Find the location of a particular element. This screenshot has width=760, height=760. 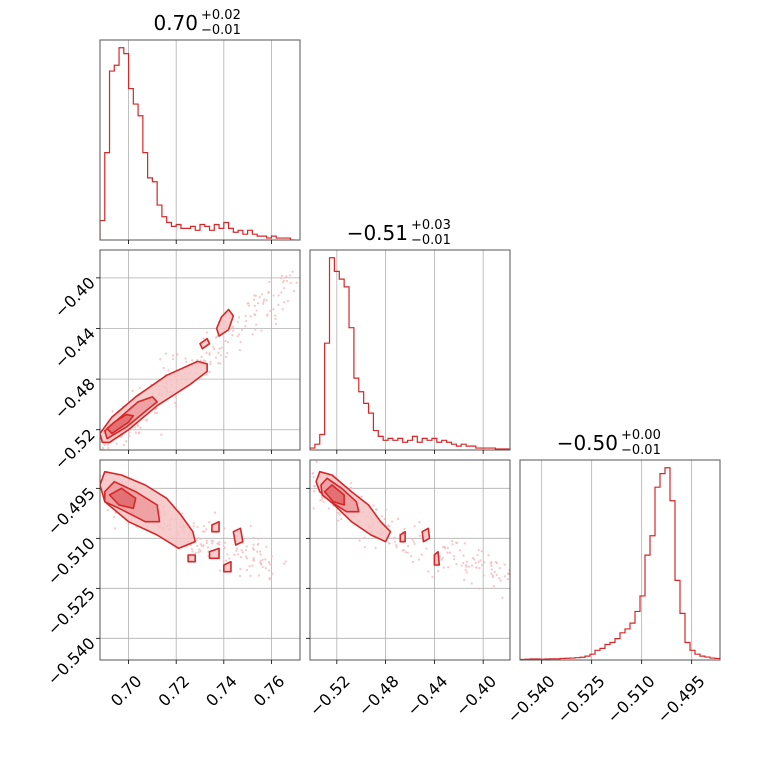

scatter-3-1-xtick-label-2: 0.74 is located at coordinates (221, 691).